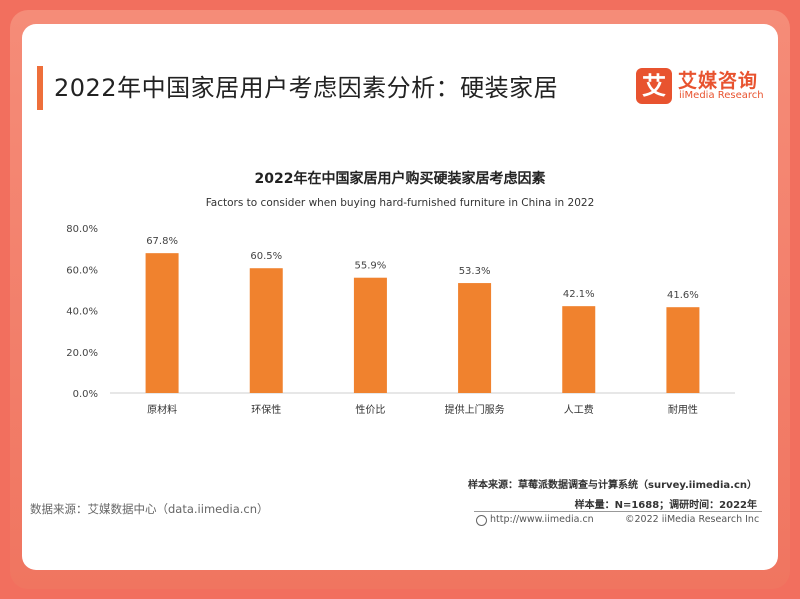 This screenshot has width=800, height=599. I want to click on logo-name-cn: 艾媒咨询, so click(718, 81).